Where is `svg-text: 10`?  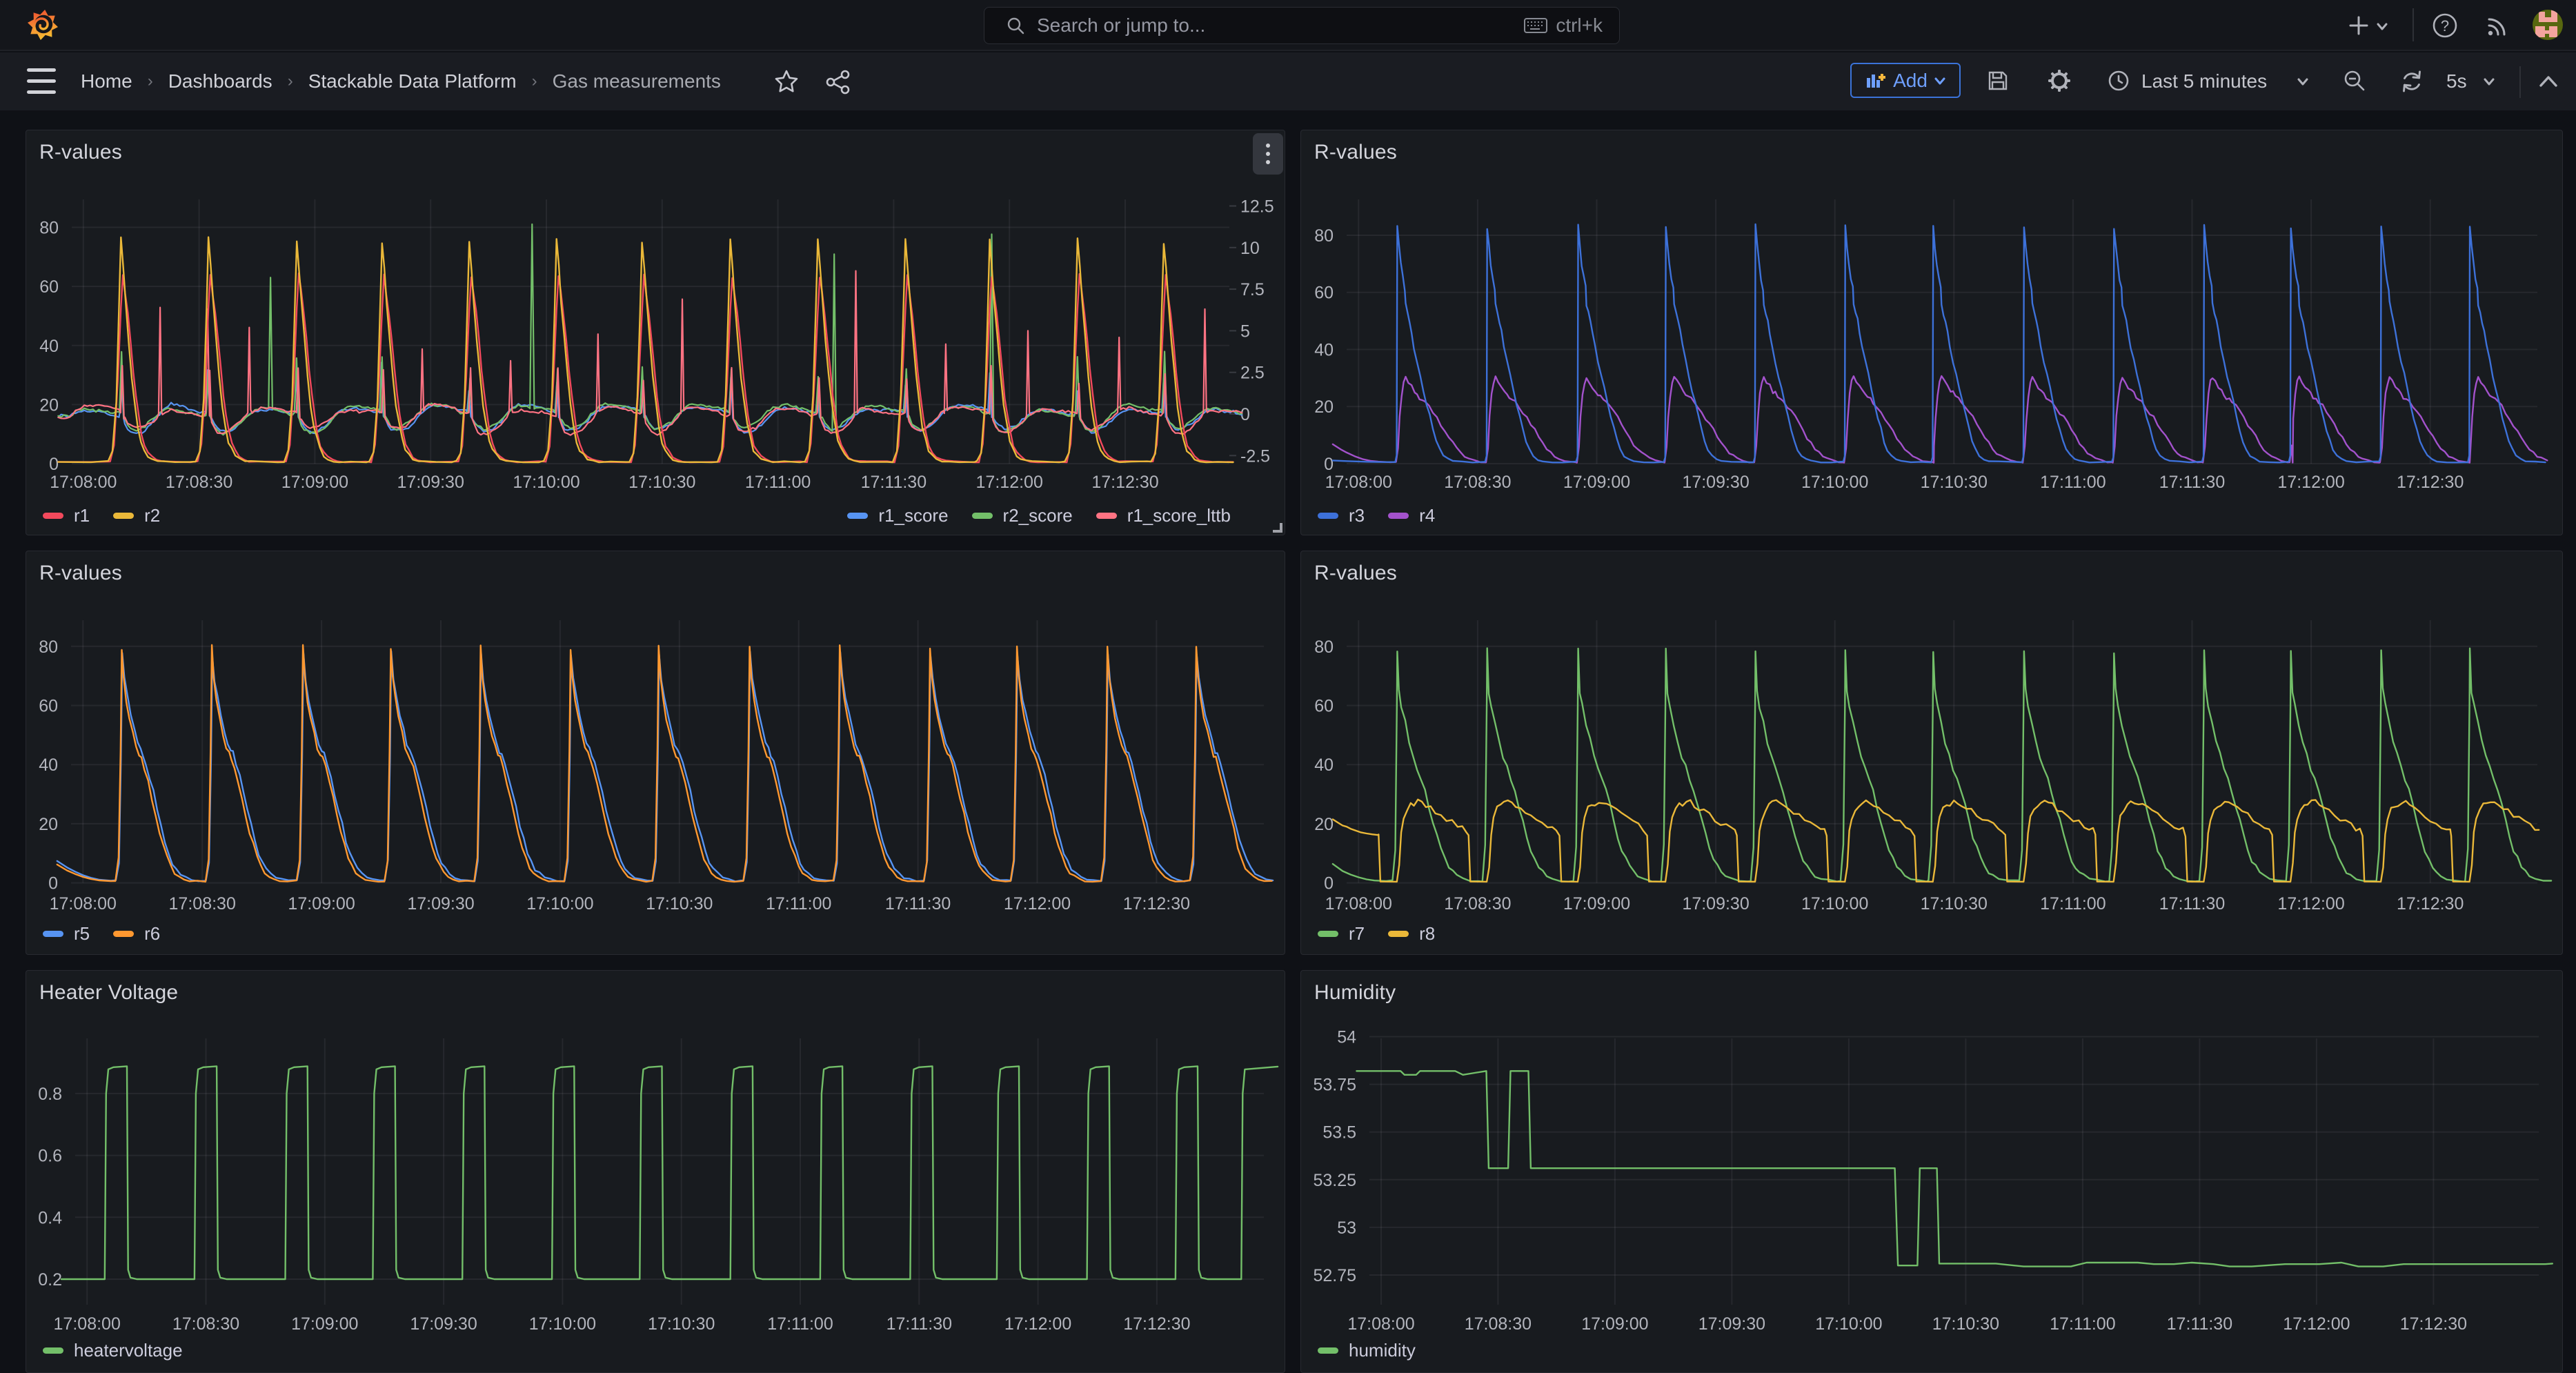 svg-text: 10 is located at coordinates (1250, 248).